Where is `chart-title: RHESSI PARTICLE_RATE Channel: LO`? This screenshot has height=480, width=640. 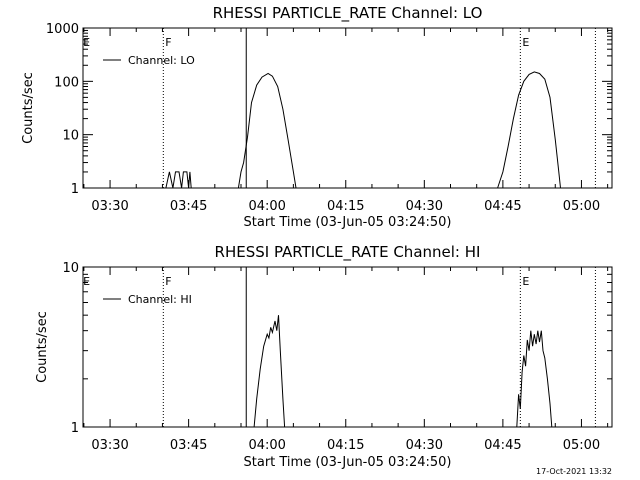
chart-title: RHESSI PARTICLE_RATE Channel: LO is located at coordinates (348, 13).